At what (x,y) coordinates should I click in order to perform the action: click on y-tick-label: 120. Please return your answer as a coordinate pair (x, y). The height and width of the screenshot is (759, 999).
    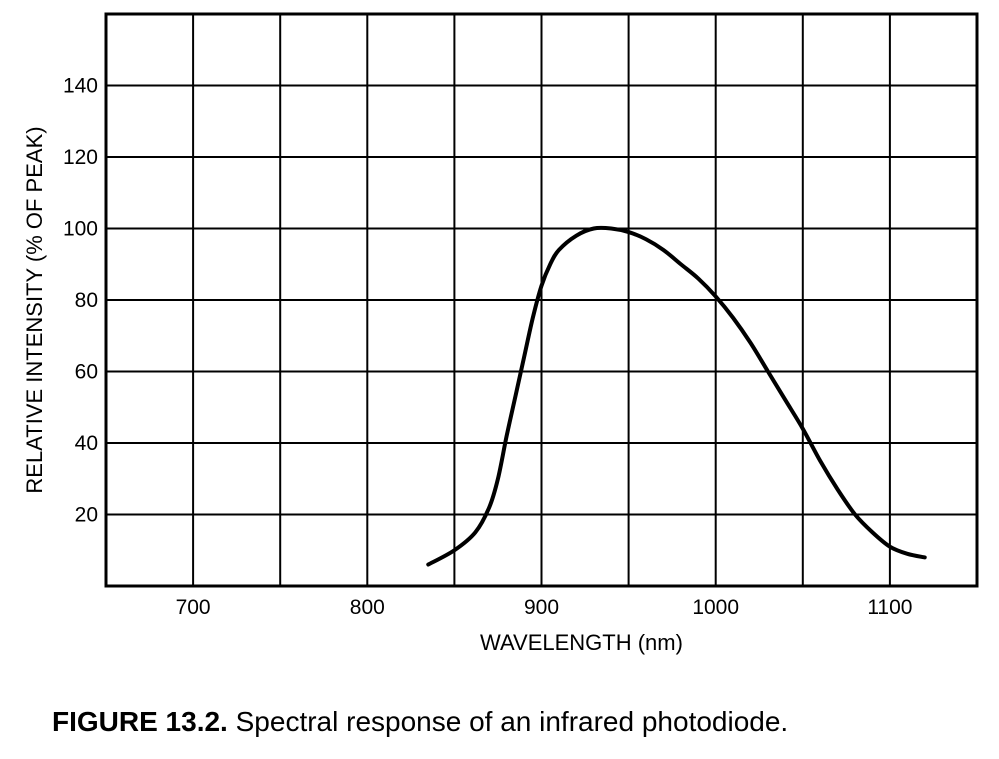
    Looking at the image, I should click on (80, 157).